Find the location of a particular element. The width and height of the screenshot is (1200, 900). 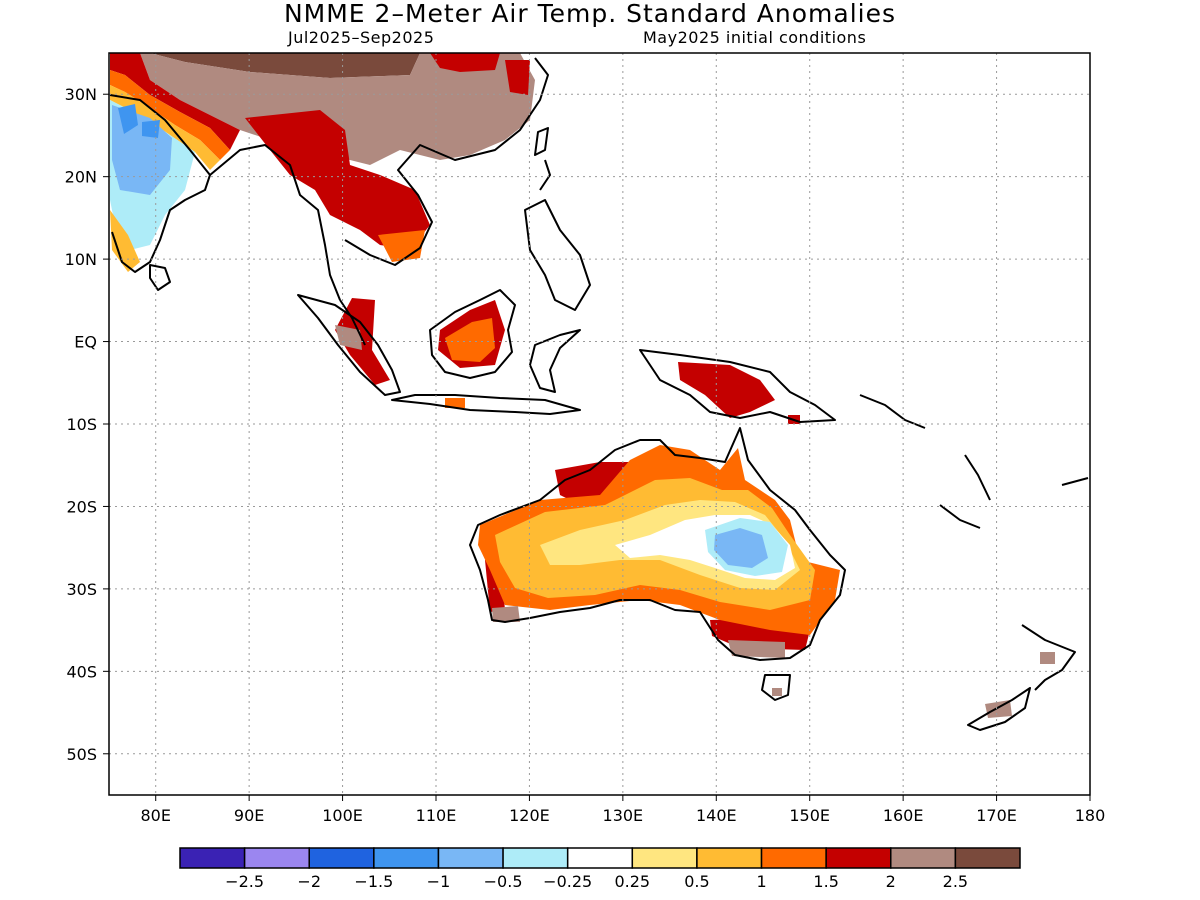

coastline-new-guinea is located at coordinates (737, 386).